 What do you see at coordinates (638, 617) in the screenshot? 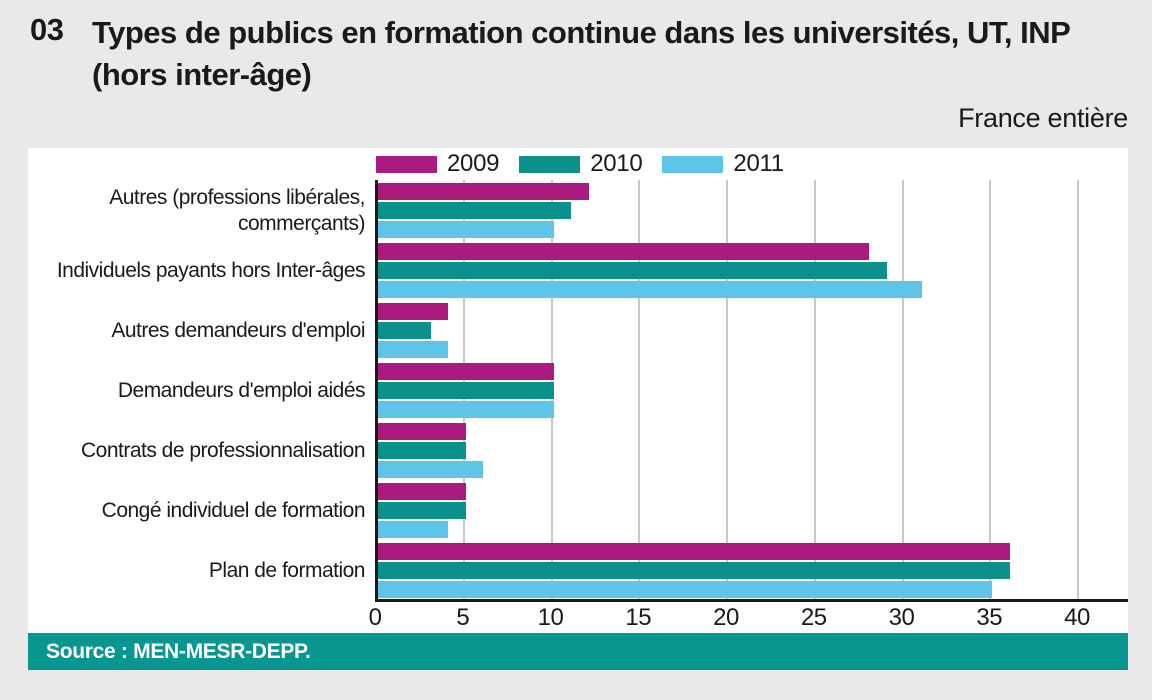
I see `x-tick-label: 15` at bounding box center [638, 617].